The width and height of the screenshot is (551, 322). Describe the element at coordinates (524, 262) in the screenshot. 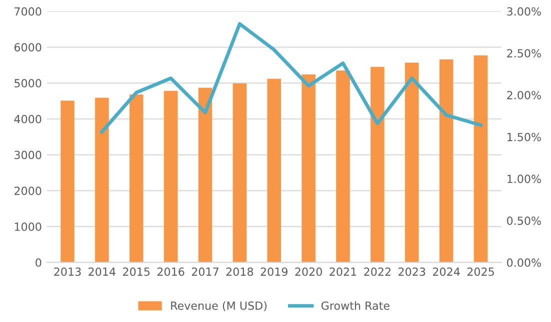

I see `y2-tick-label: 0.00%` at that location.